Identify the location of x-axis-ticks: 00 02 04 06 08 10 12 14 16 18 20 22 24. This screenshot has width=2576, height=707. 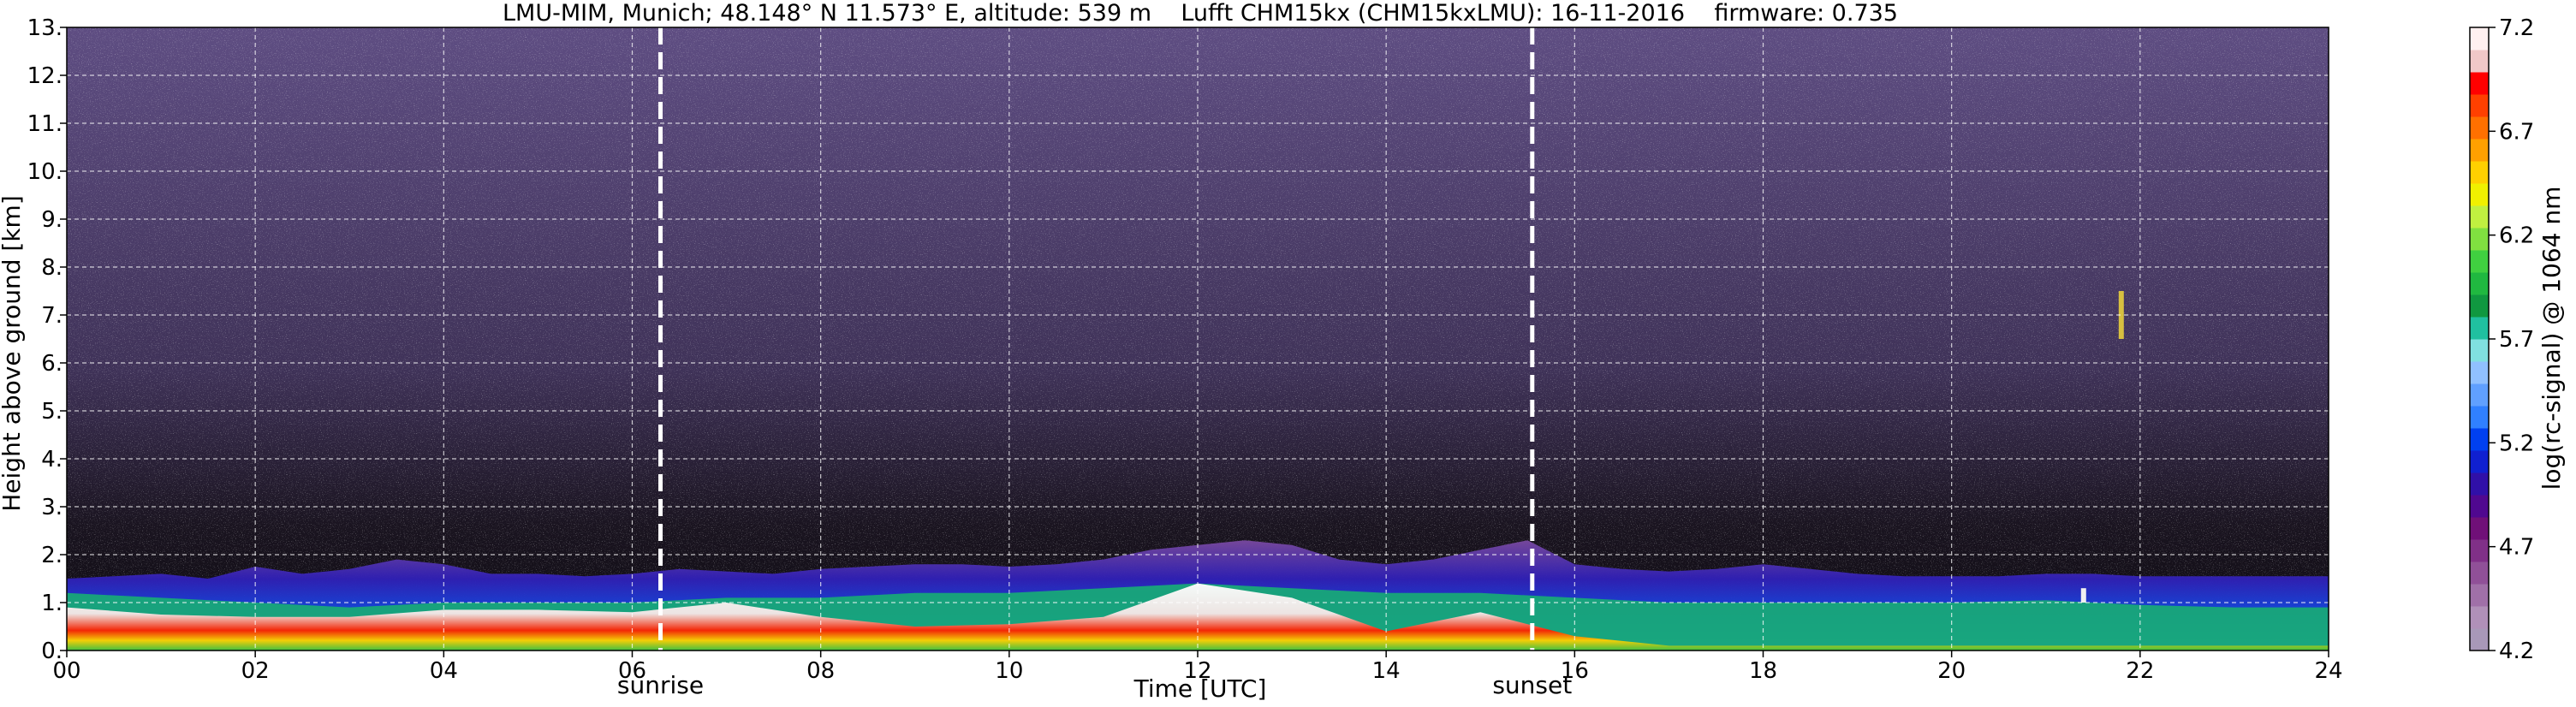
(1197, 667).